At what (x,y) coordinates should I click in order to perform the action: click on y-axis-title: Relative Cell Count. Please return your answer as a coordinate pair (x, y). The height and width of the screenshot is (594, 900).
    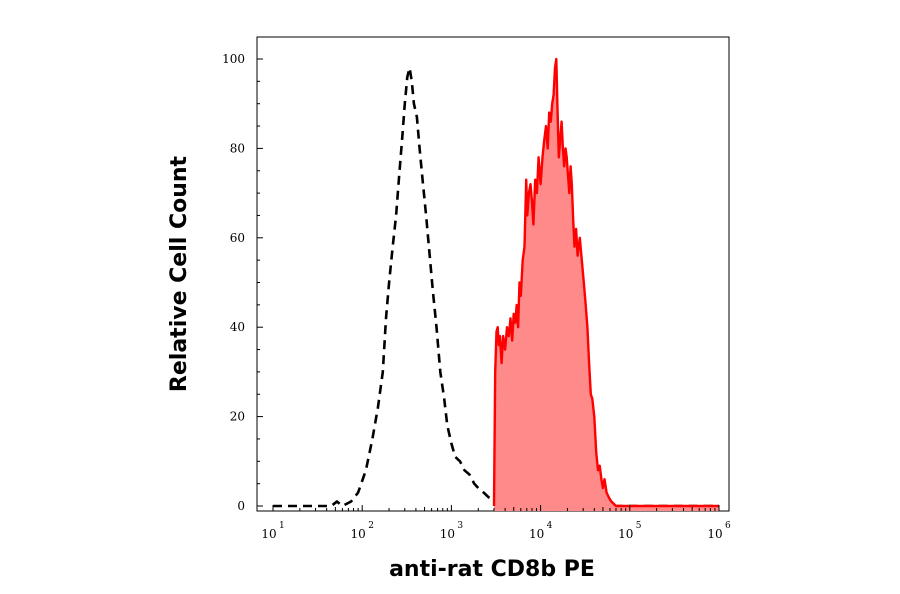
    Looking at the image, I should click on (179, 273).